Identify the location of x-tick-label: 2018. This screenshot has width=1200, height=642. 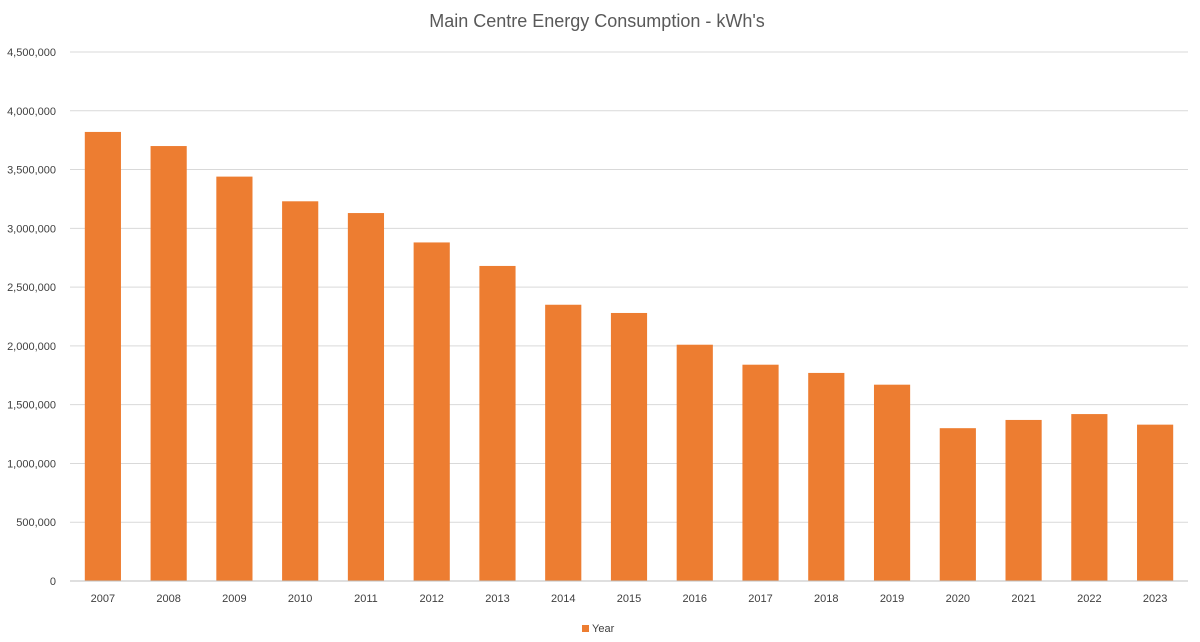
(826, 599).